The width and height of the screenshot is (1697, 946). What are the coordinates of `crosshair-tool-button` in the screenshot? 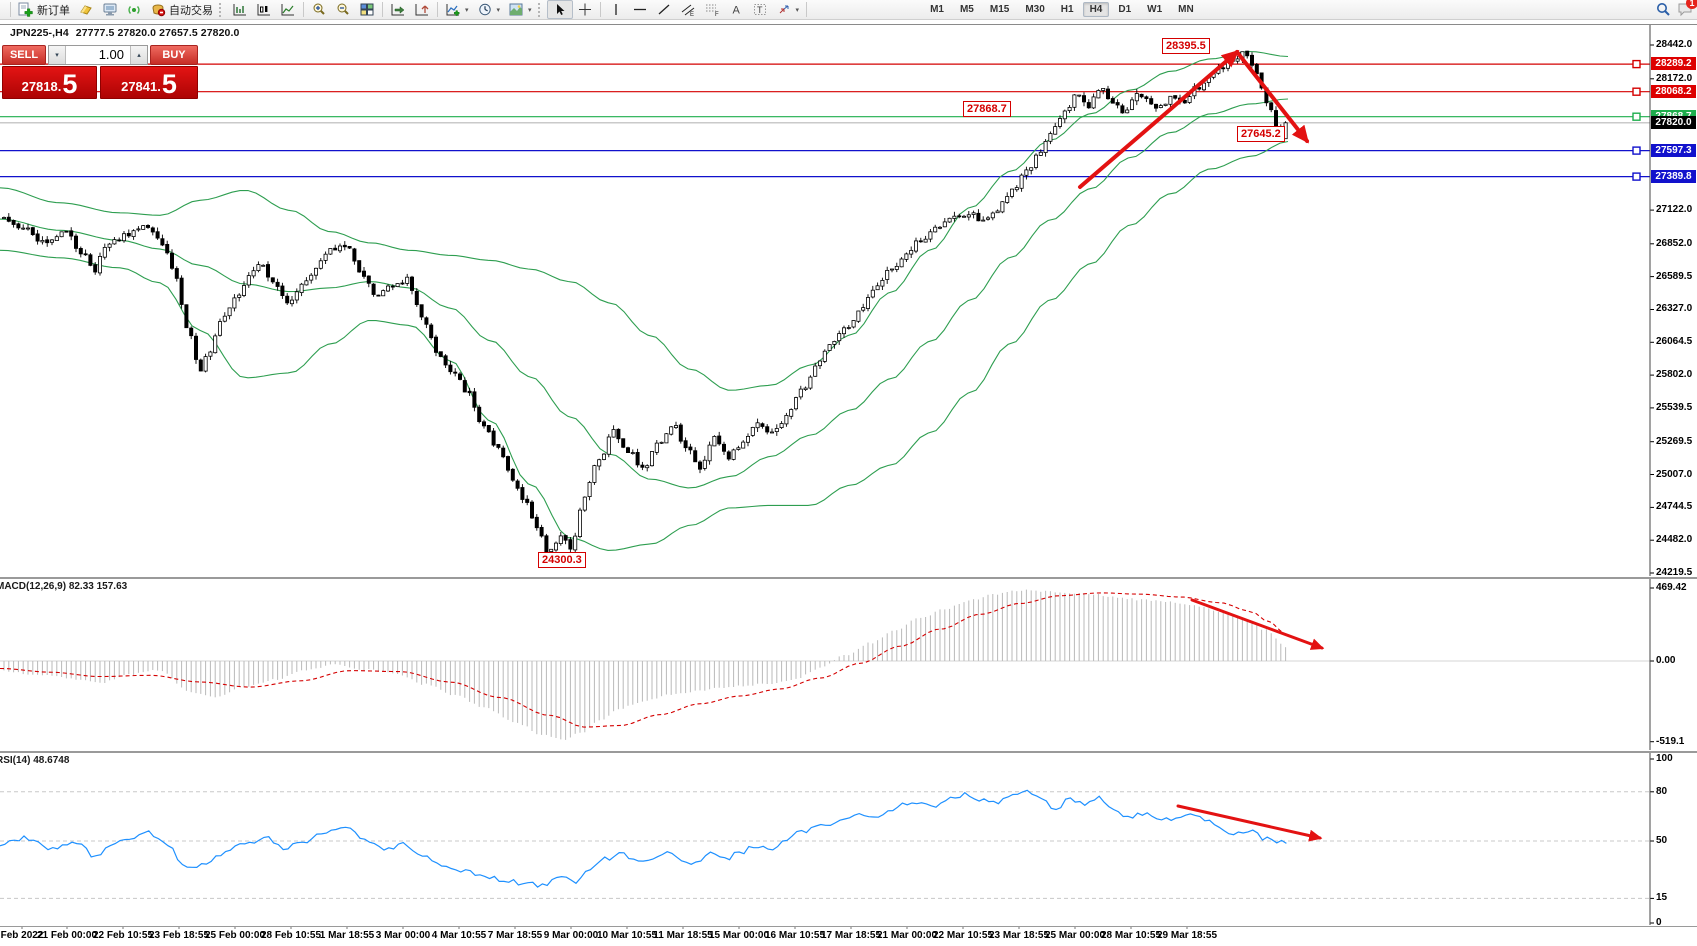 It's located at (585, 9).